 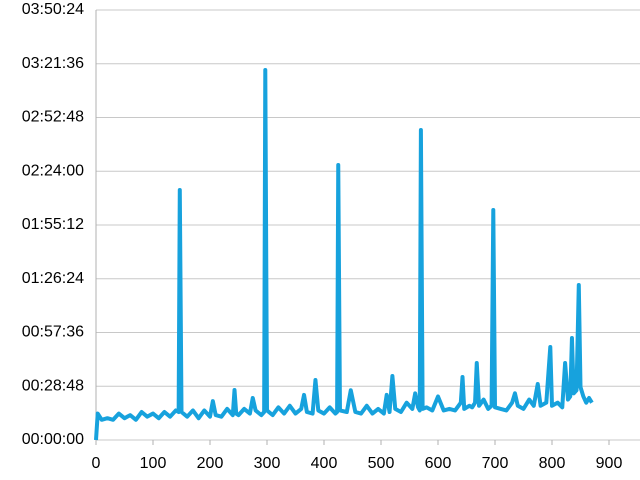 I want to click on x-tick-label: 200, so click(x=210, y=463).